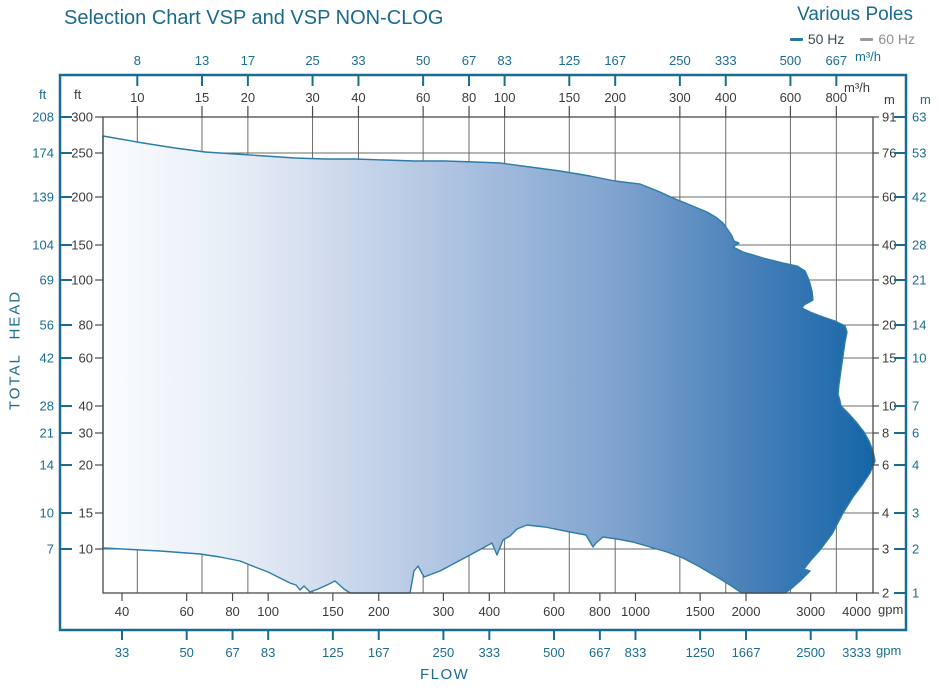 The height and width of the screenshot is (696, 939). Describe the element at coordinates (826, 39) in the screenshot. I see `legend-label-50hz: 50 Hz` at that location.